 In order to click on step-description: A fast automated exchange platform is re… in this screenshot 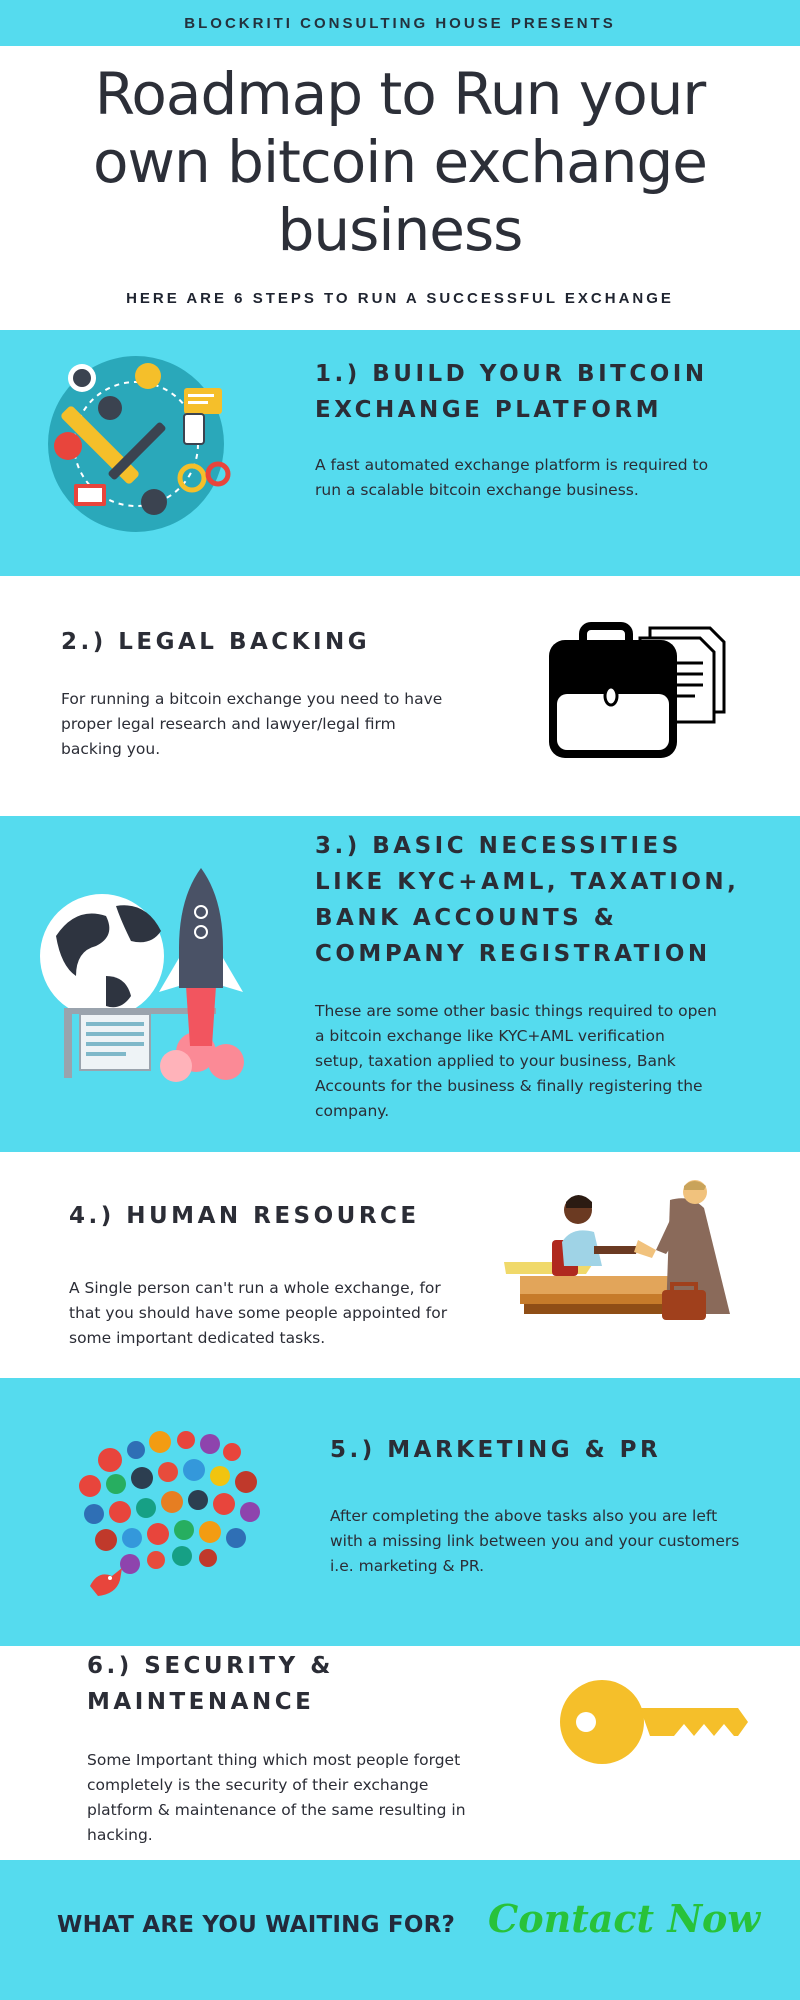, I will do `click(511, 478)`.